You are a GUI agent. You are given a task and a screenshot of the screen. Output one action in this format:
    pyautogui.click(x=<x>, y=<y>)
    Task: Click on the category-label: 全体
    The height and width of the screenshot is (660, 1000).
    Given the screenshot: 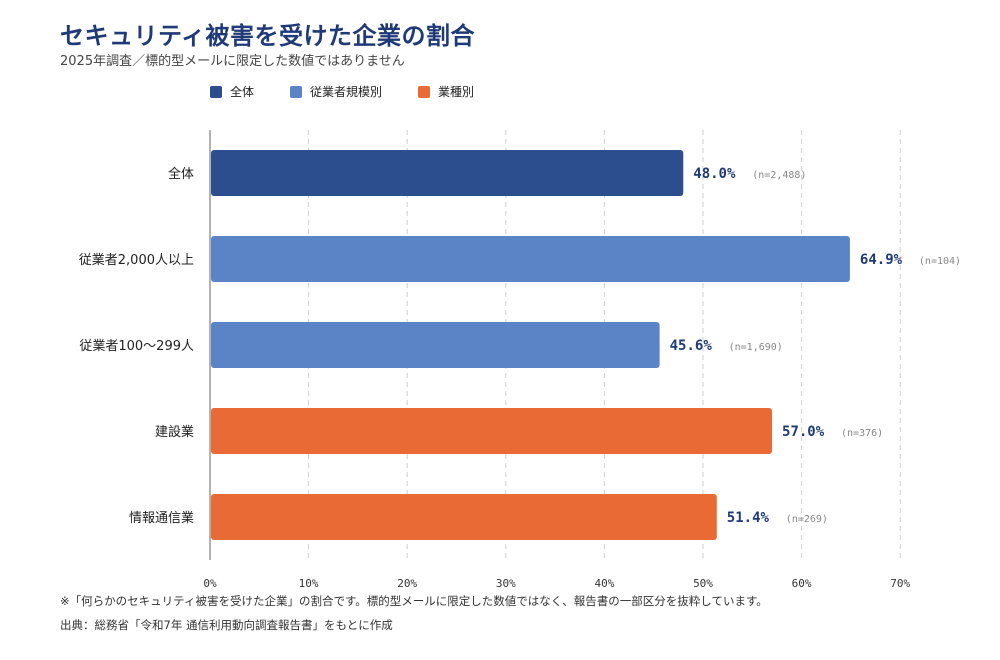 What is the action you would take?
    pyautogui.click(x=181, y=174)
    